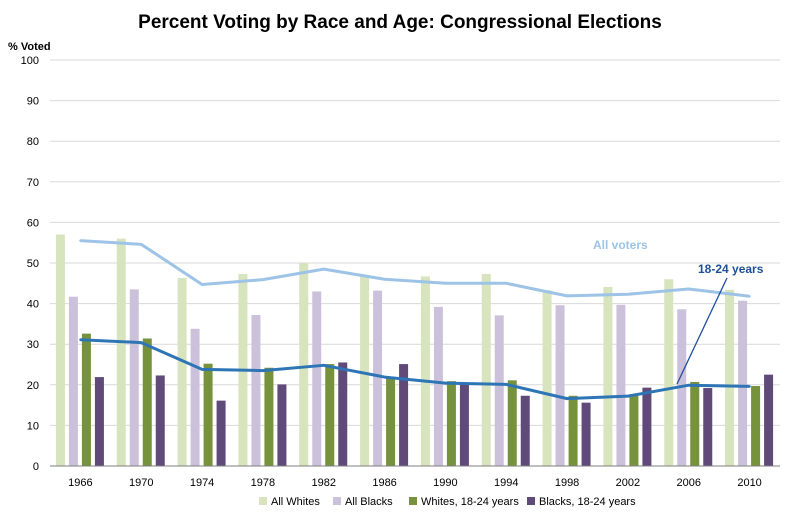  I want to click on x-tick-label: 2002, so click(628, 483).